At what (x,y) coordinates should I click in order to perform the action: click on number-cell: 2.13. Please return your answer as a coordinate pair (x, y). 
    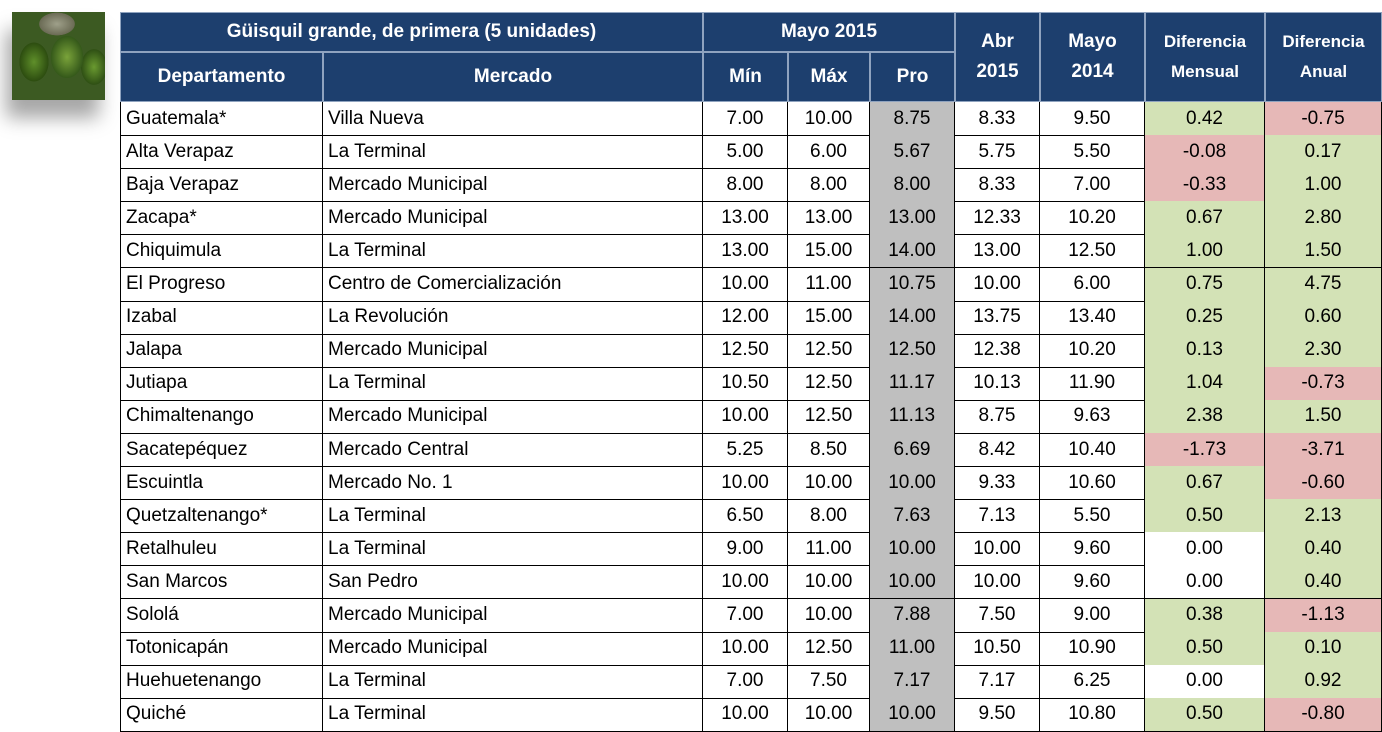
    Looking at the image, I should click on (1323, 516).